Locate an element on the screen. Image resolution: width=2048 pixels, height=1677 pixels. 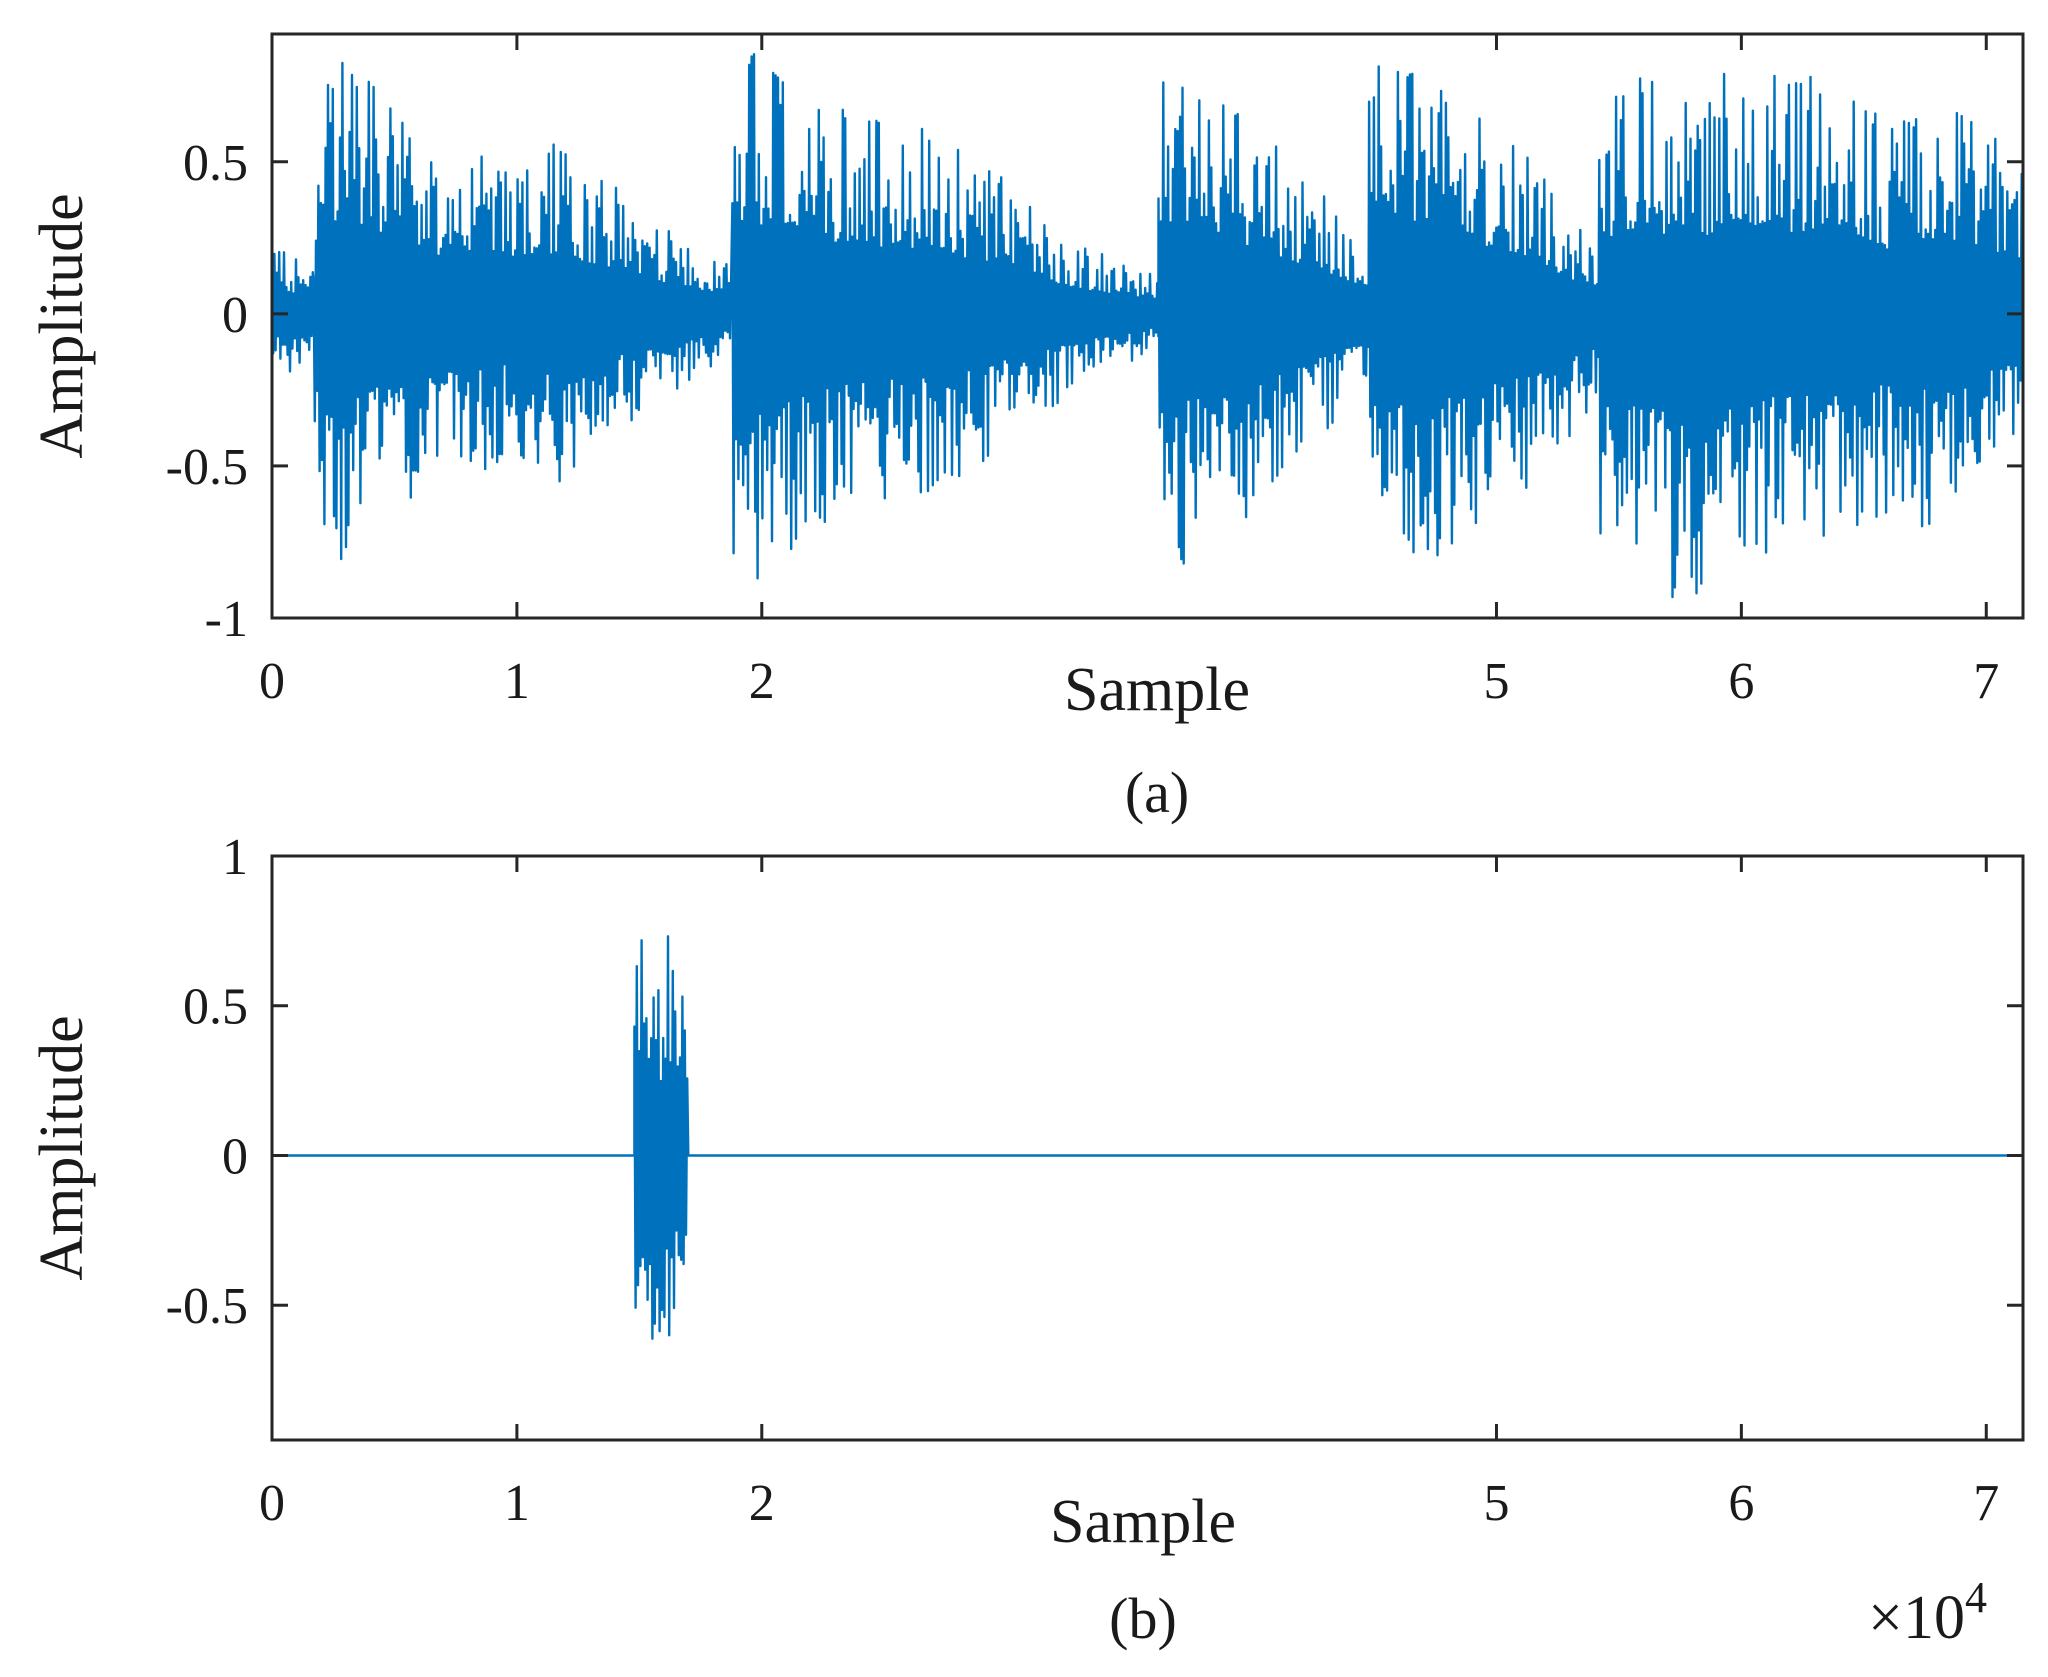
y-axis-label-a: Amplitude is located at coordinates (62, 325).